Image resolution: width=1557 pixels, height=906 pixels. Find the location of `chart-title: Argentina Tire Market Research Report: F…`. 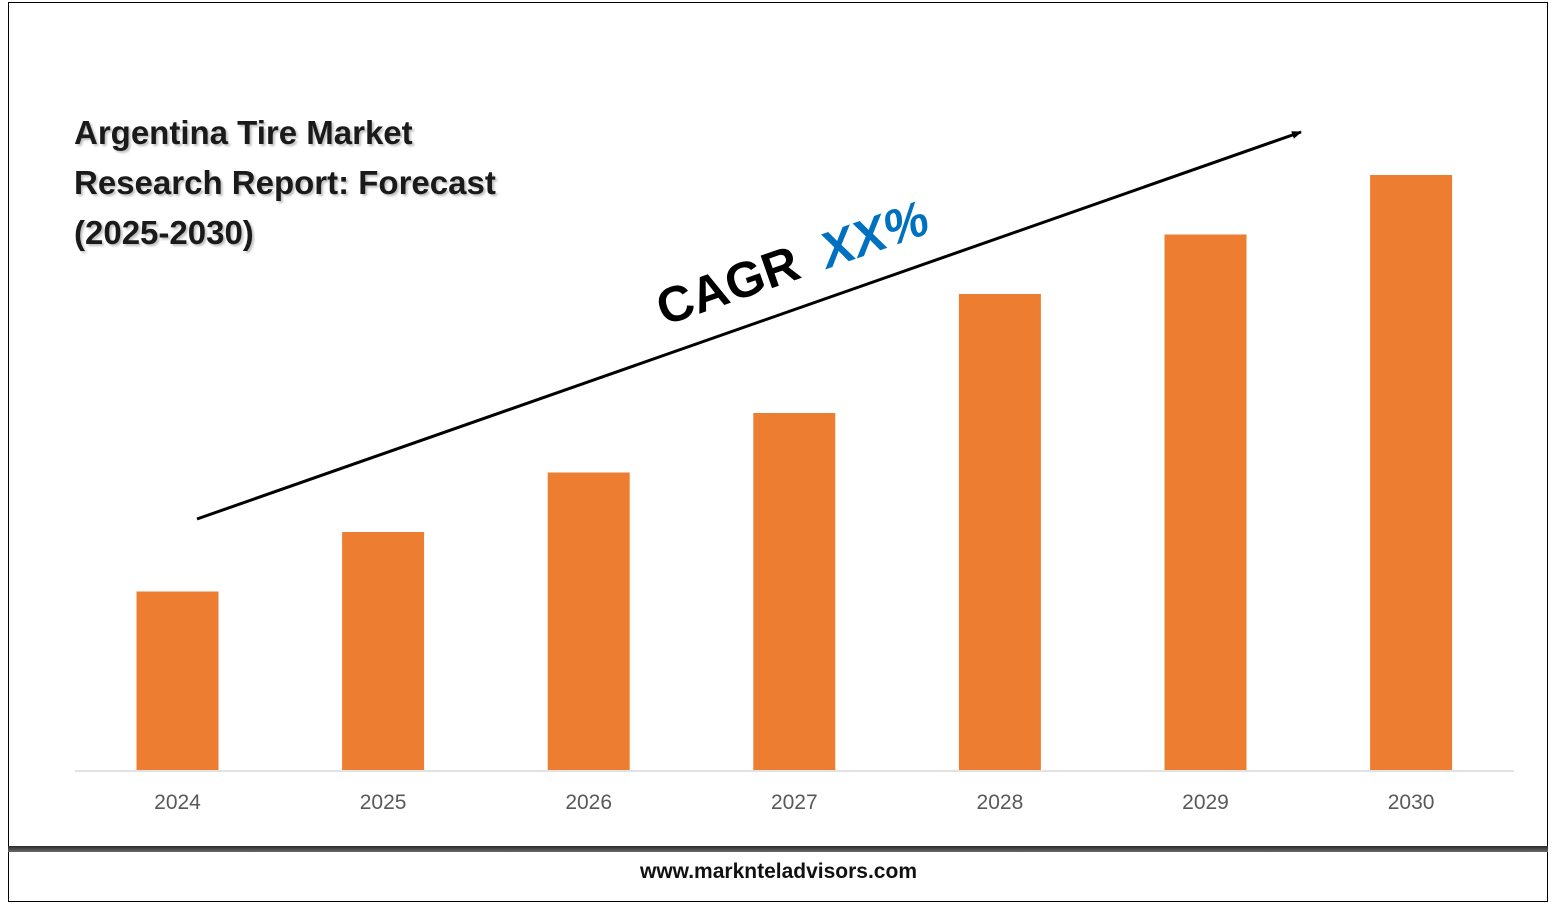

chart-title: Argentina Tire Market Research Report: F… is located at coordinates (314, 183).